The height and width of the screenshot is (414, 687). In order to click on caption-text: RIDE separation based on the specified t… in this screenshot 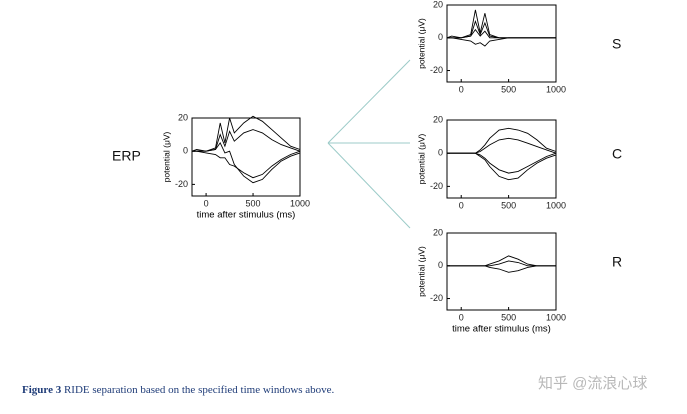, I will do `click(199, 390)`.